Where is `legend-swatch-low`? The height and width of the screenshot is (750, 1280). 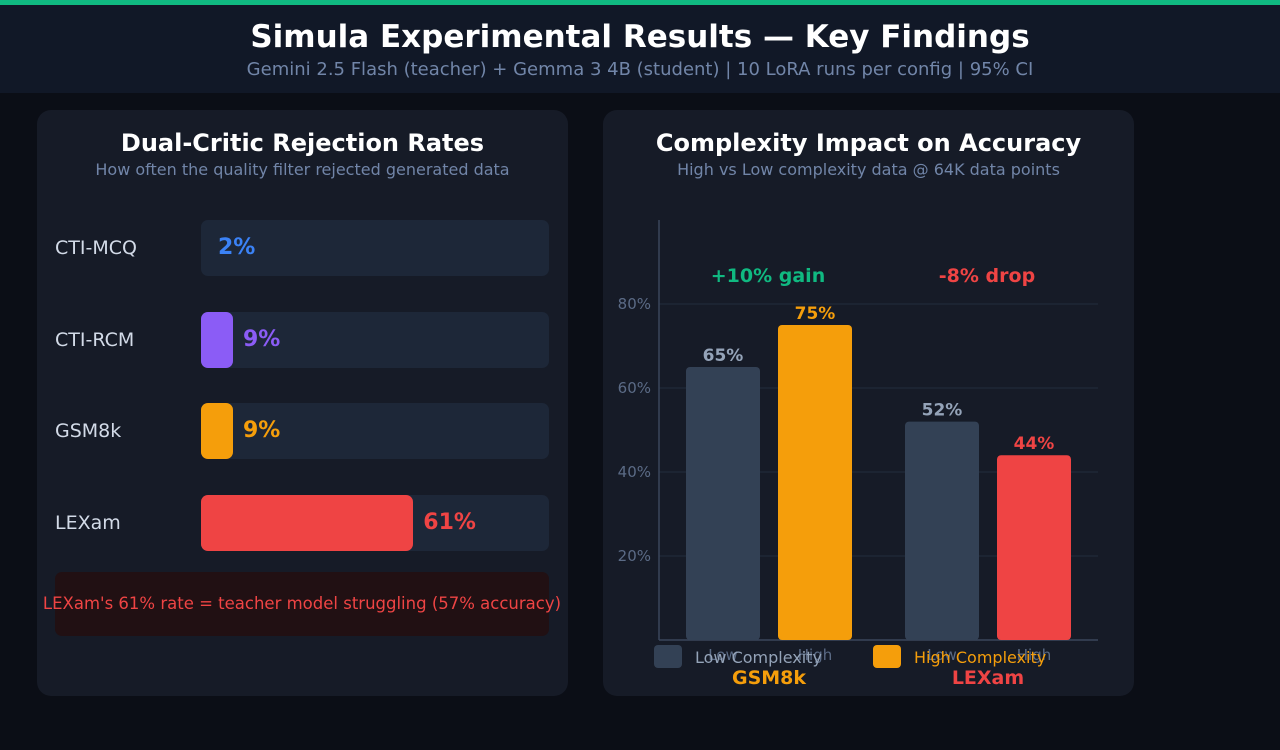
legend-swatch-low is located at coordinates (668, 656).